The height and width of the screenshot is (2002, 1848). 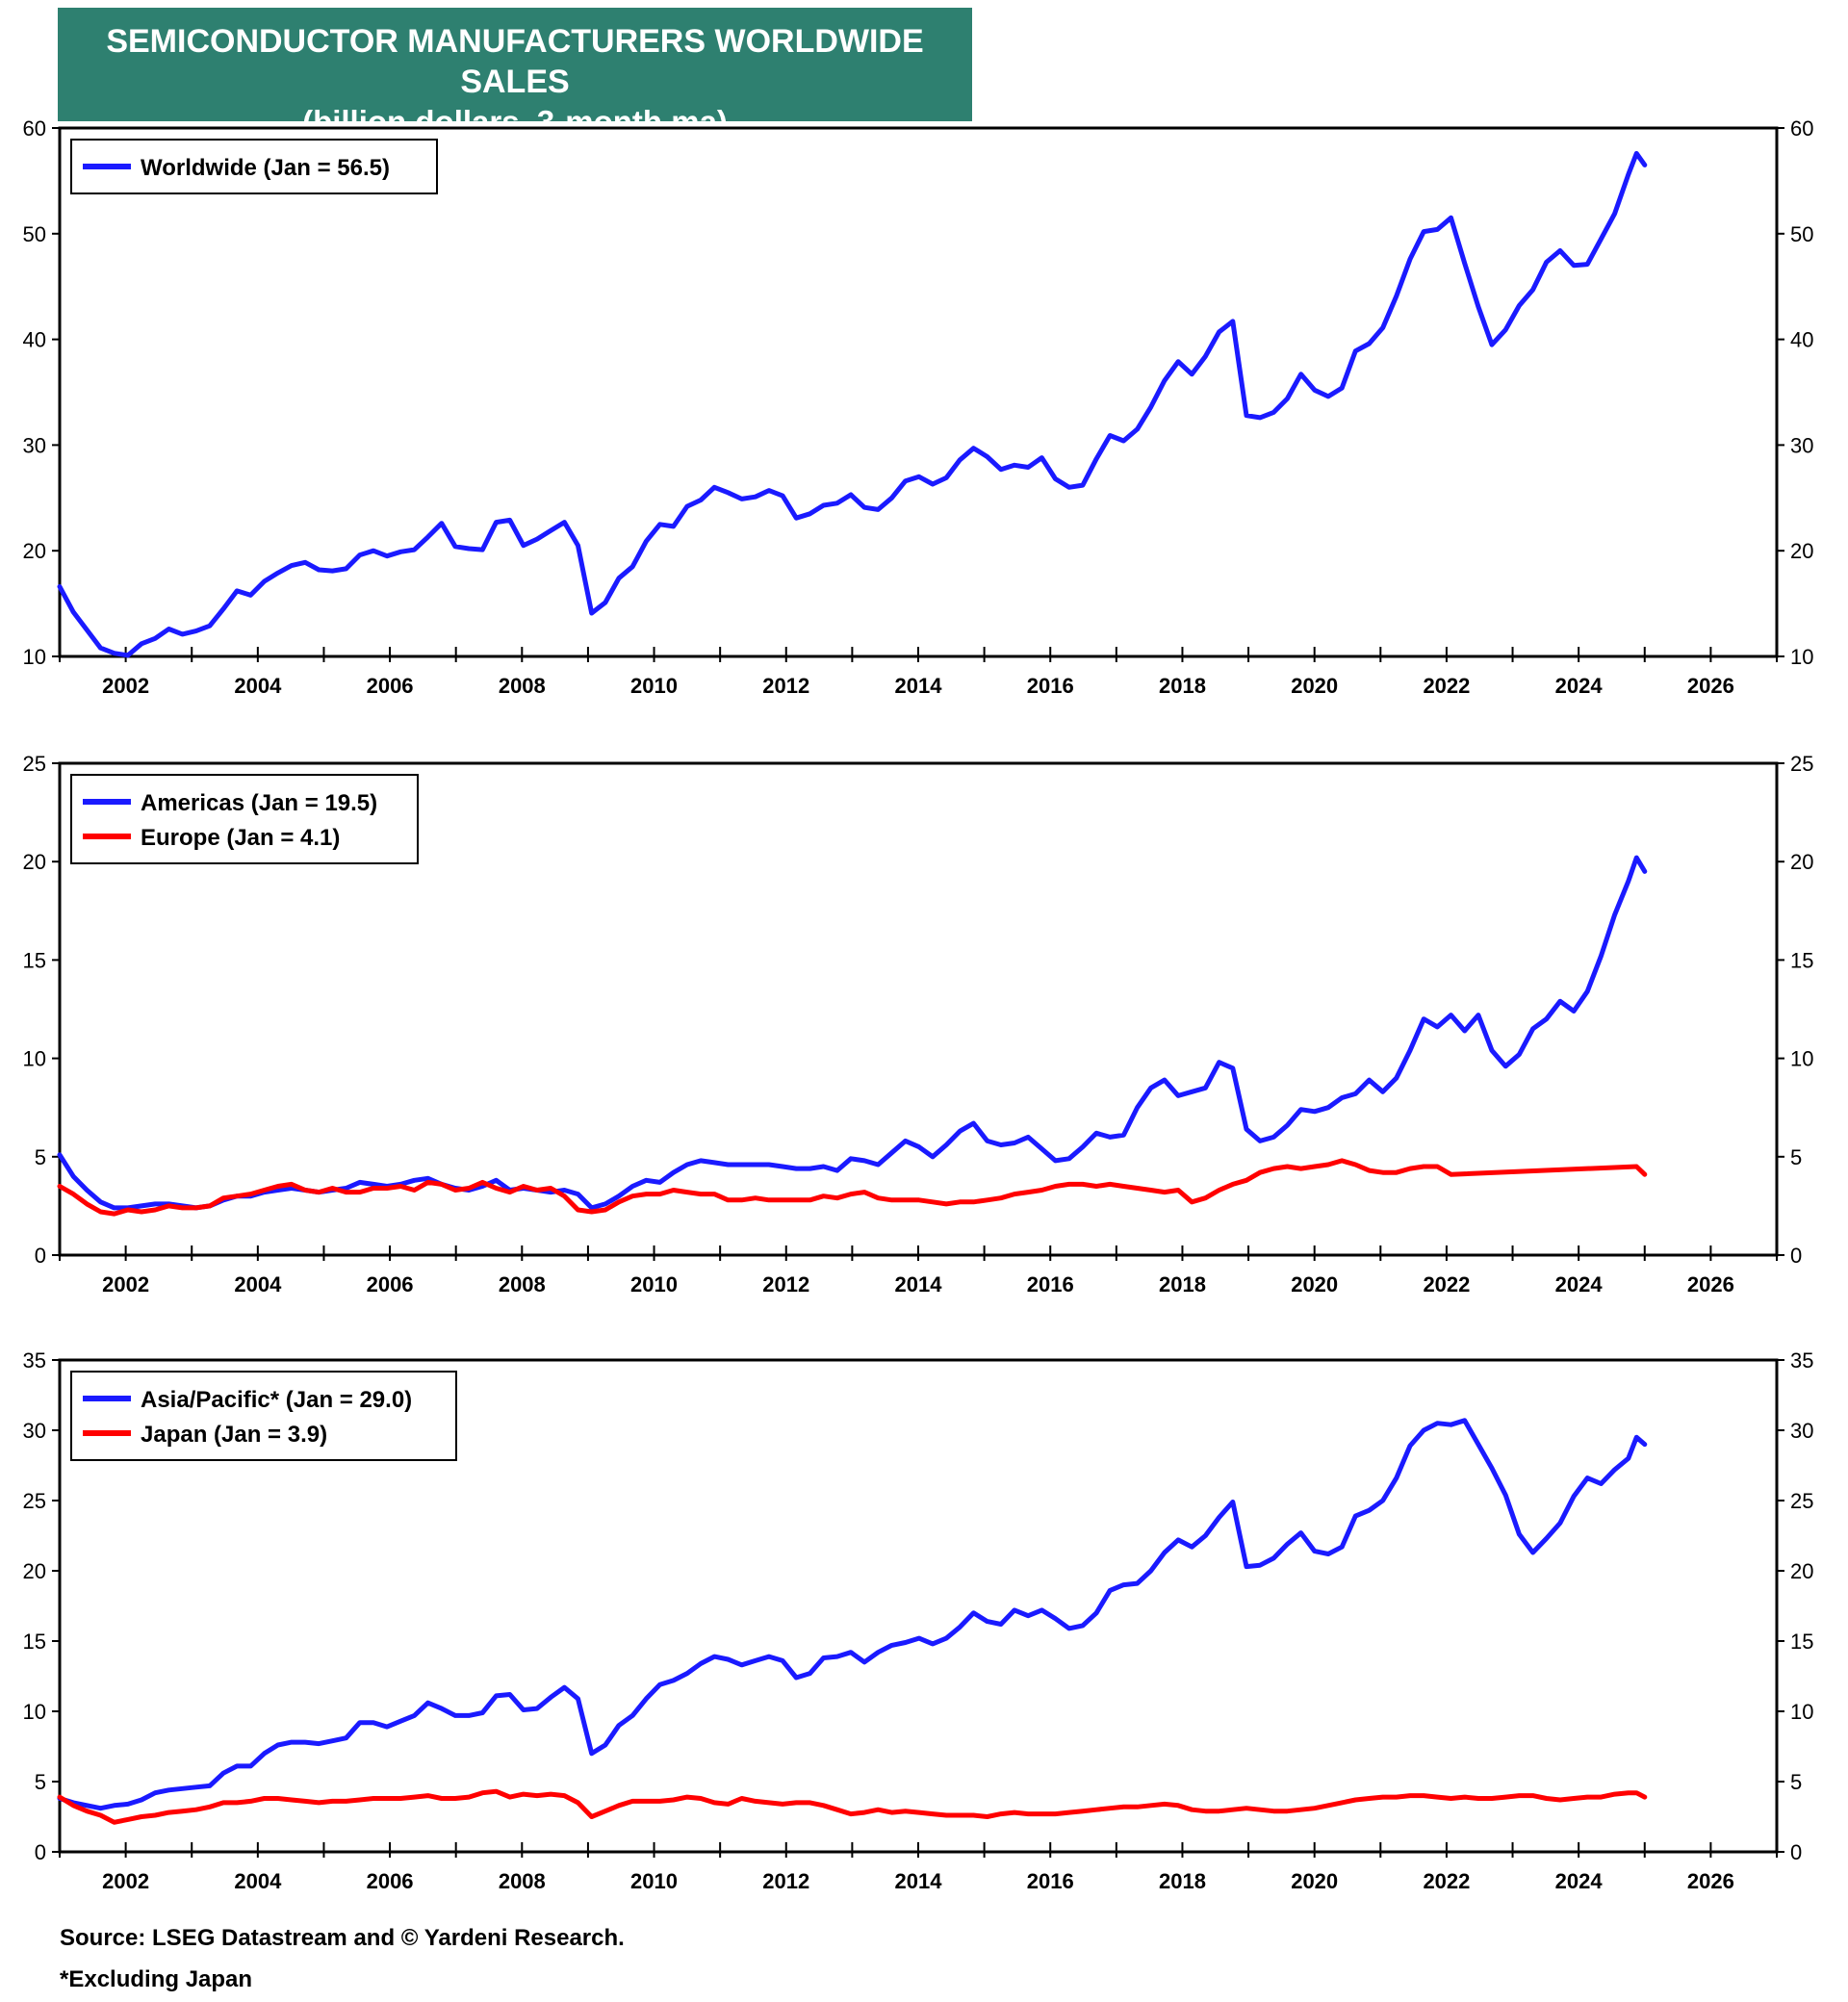 I want to click on legend-label: Japan (Jan = 3.9), so click(x=234, y=1435).